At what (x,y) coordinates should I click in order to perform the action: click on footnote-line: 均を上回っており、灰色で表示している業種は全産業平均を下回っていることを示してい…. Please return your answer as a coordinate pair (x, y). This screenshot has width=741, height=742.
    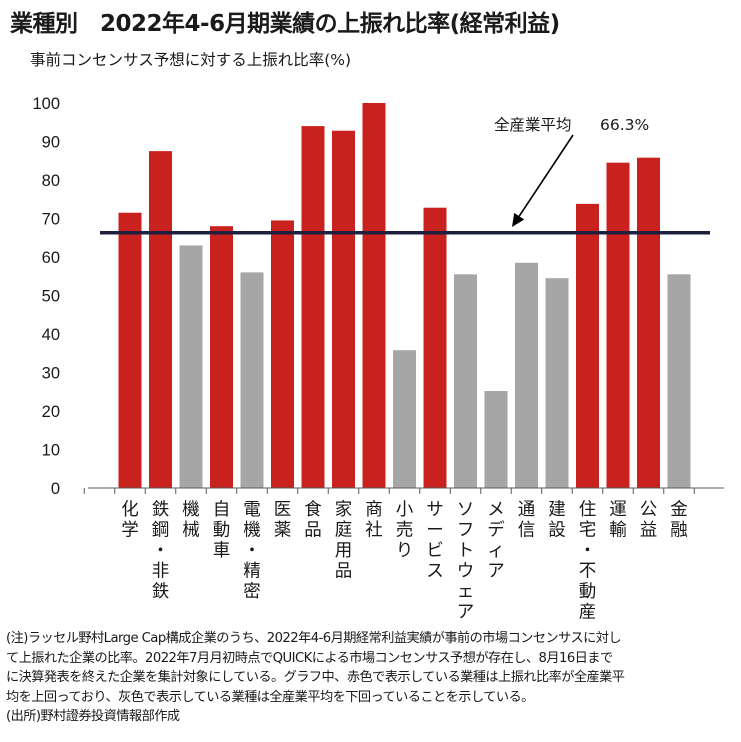
    Looking at the image, I should click on (270, 697).